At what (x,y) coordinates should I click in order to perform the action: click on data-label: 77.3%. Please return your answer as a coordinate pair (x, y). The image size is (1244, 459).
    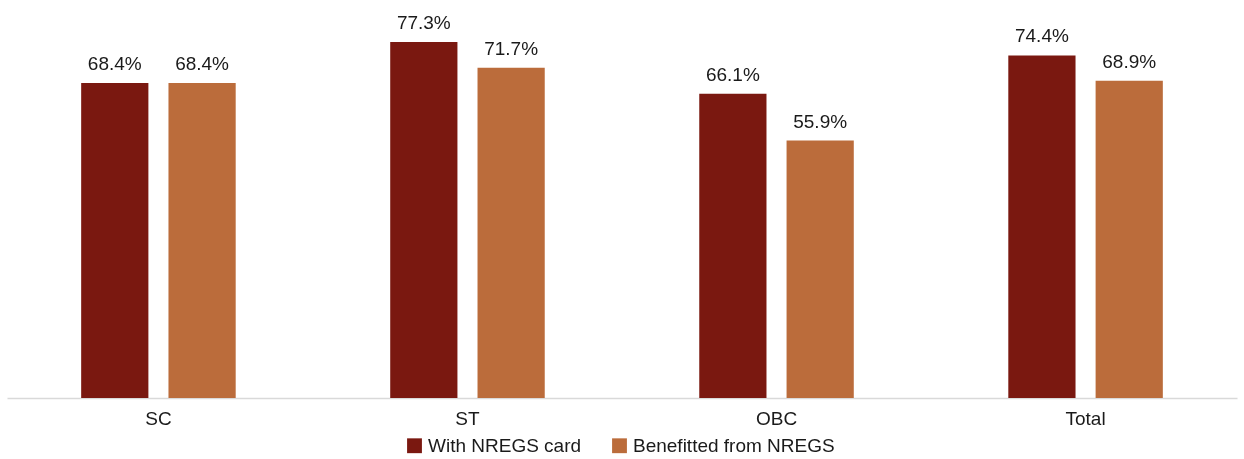
    Looking at the image, I should click on (423, 23).